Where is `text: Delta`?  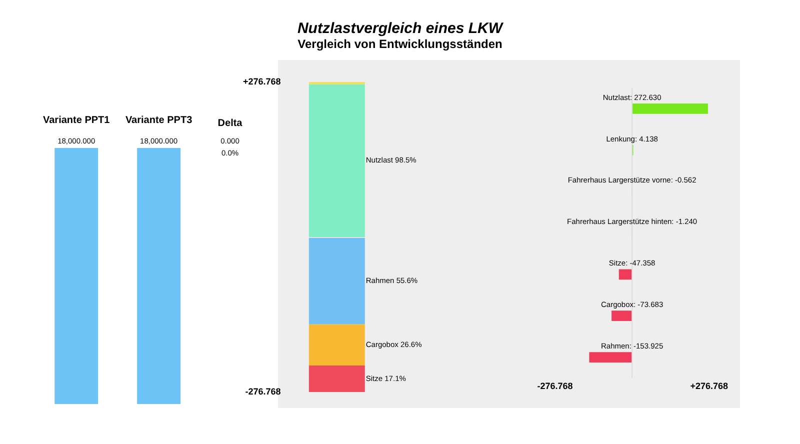
text: Delta is located at coordinates (230, 123).